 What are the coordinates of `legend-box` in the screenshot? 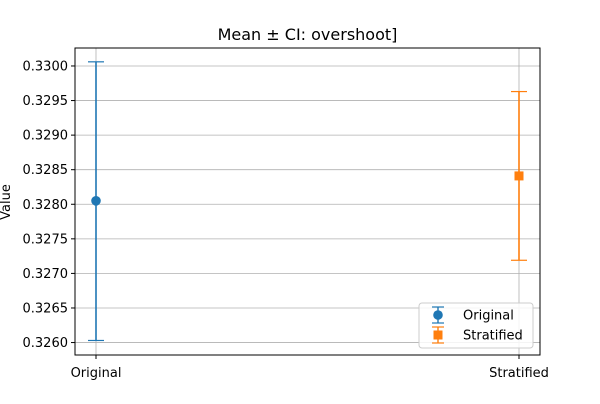 It's located at (476, 325).